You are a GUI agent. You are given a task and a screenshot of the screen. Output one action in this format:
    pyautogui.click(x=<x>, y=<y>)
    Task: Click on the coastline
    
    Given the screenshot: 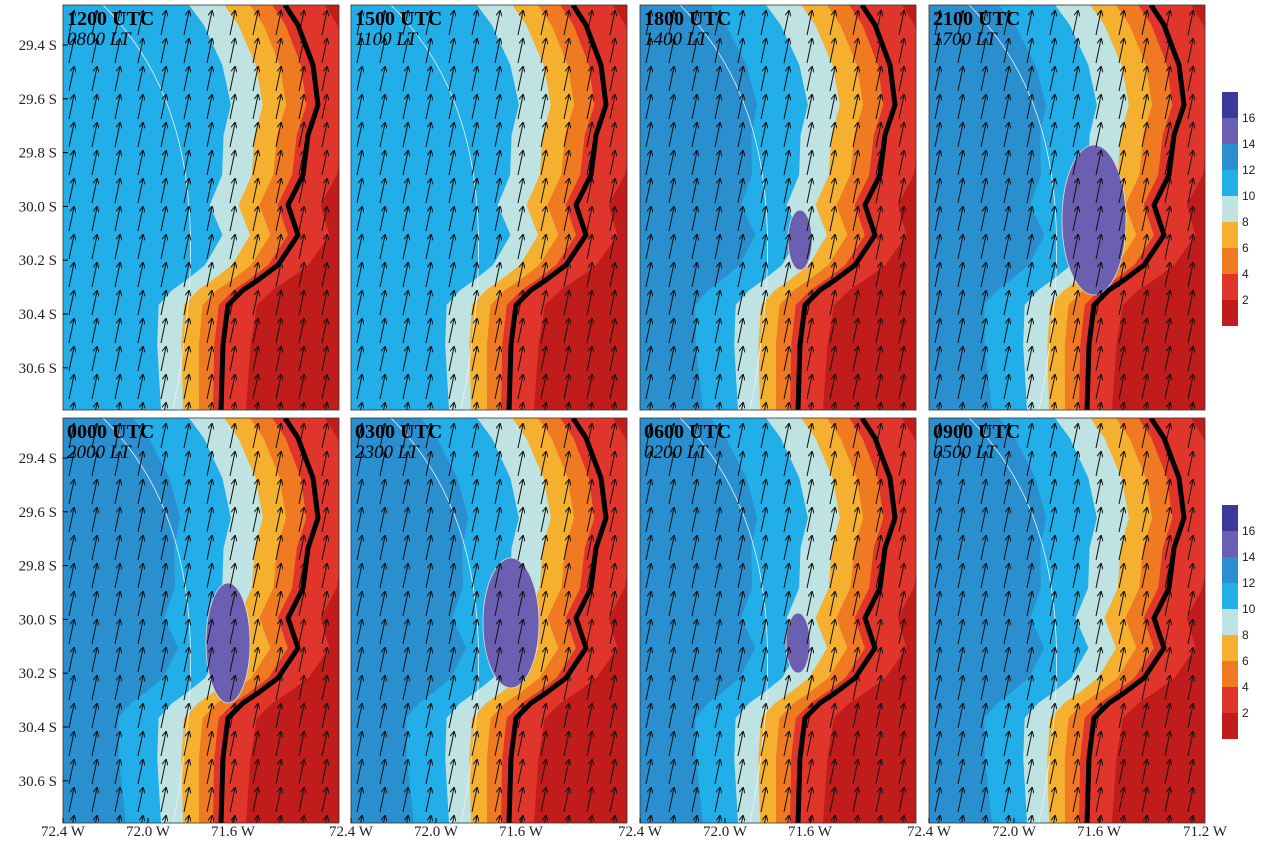 What is the action you would take?
    pyautogui.click(x=557, y=207)
    